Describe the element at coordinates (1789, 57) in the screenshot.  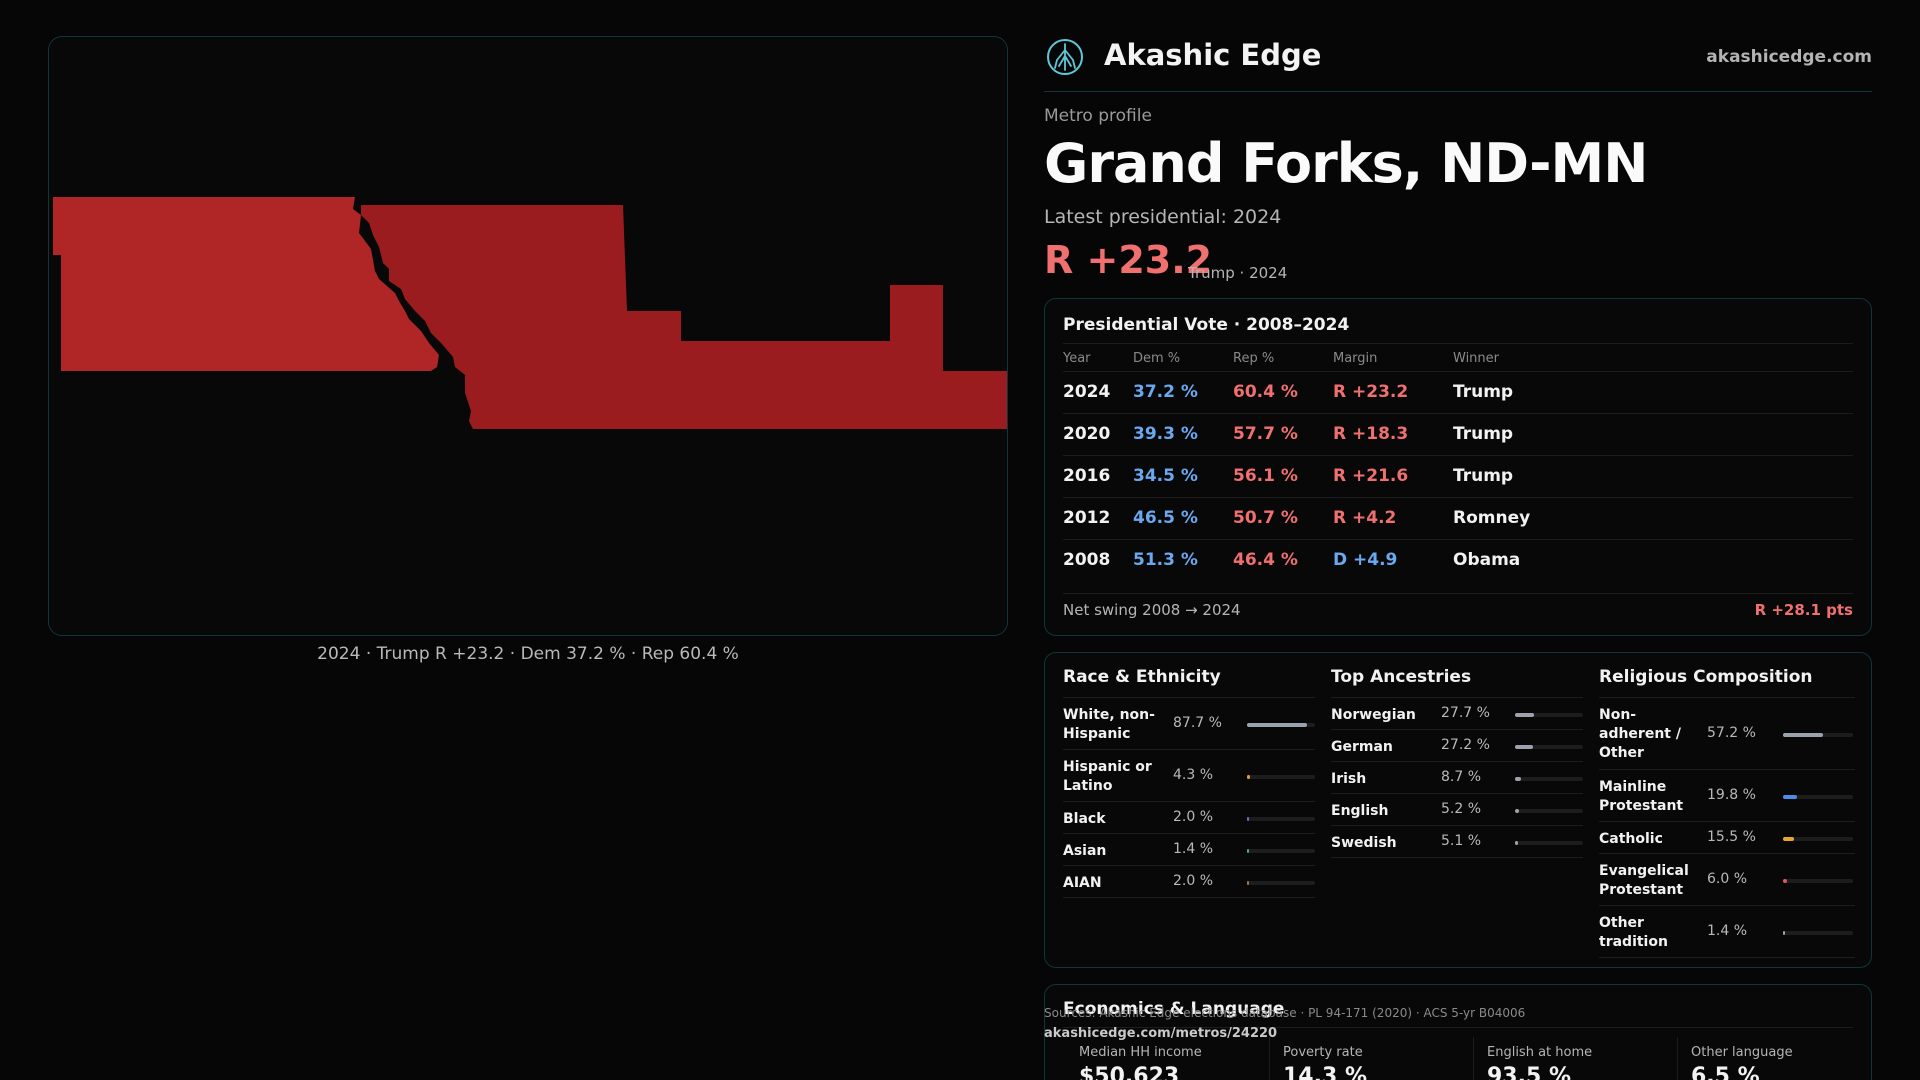
I see `site-link: akashicedge.com` at that location.